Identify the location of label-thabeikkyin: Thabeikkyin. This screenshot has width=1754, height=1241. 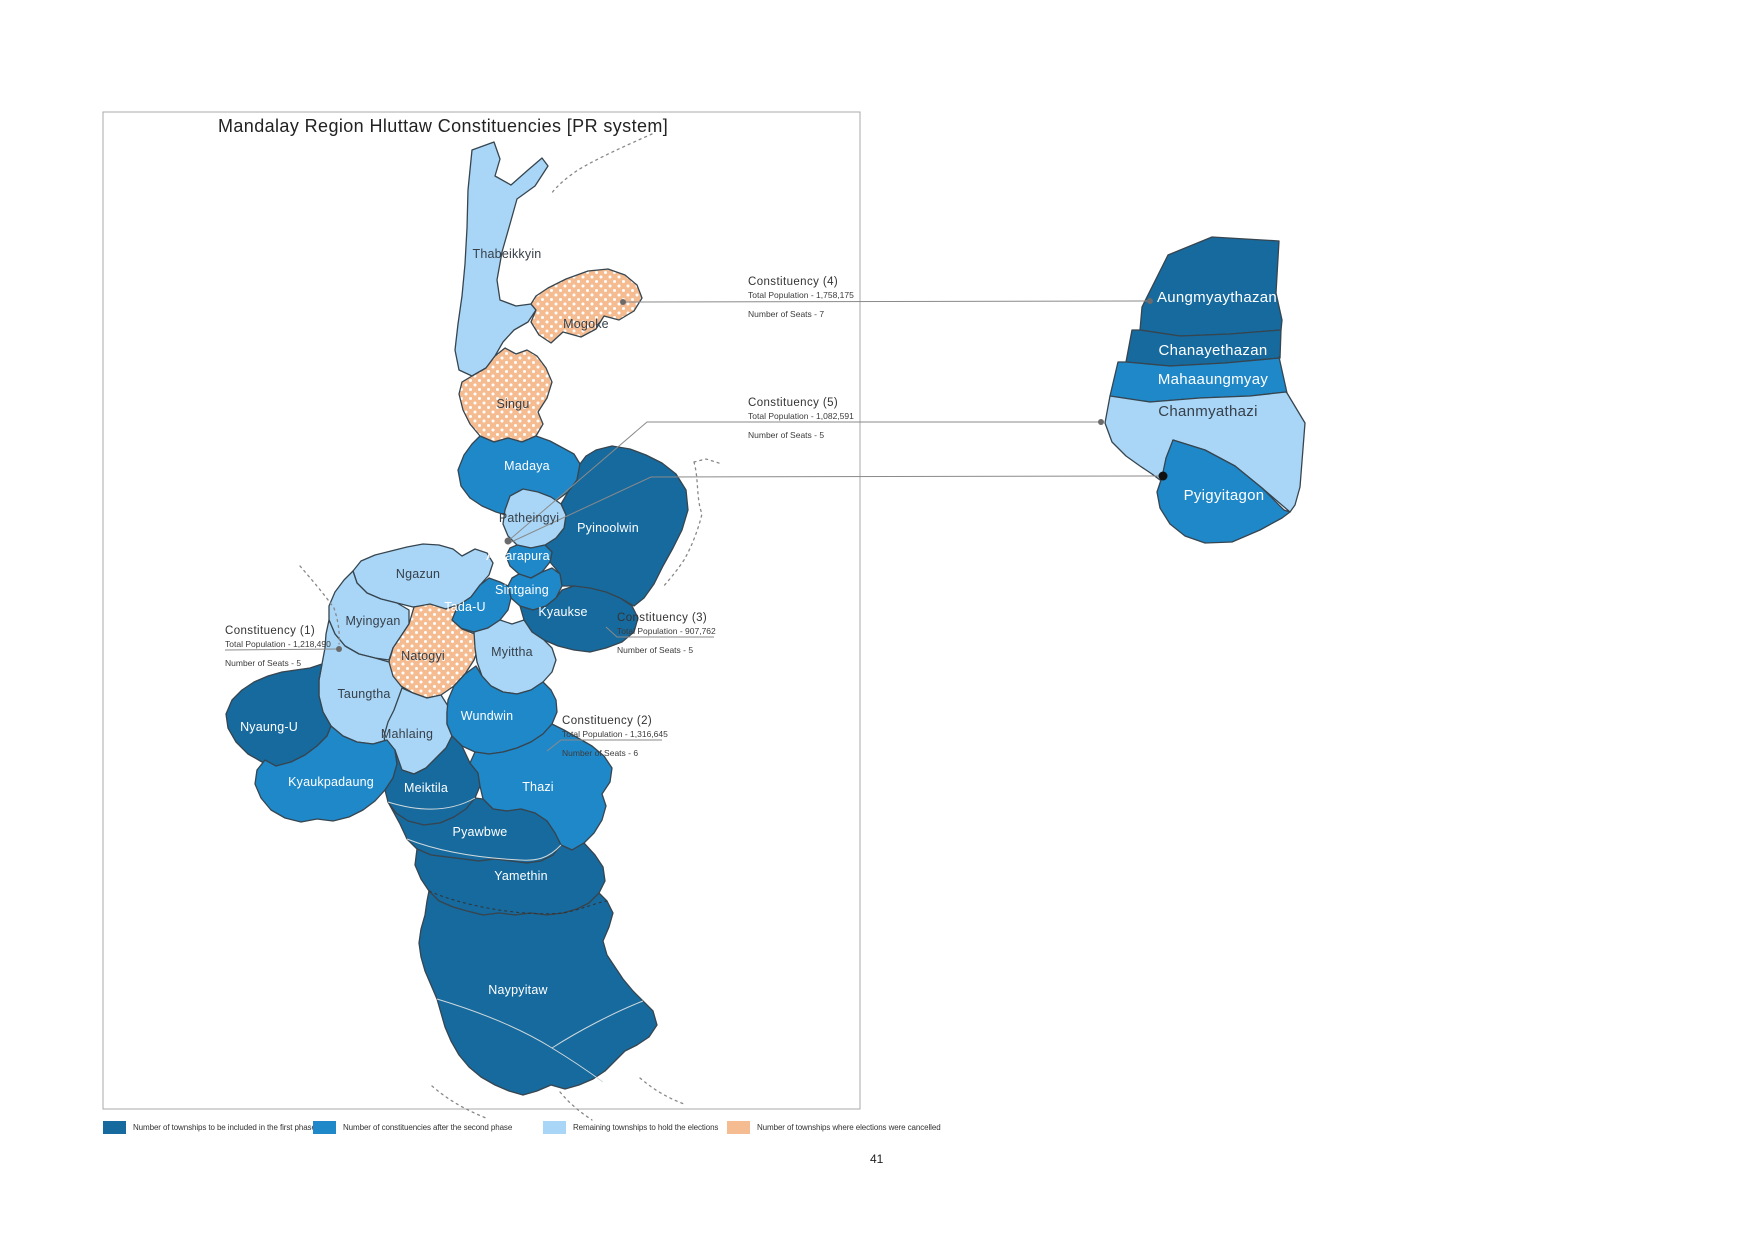
(507, 254).